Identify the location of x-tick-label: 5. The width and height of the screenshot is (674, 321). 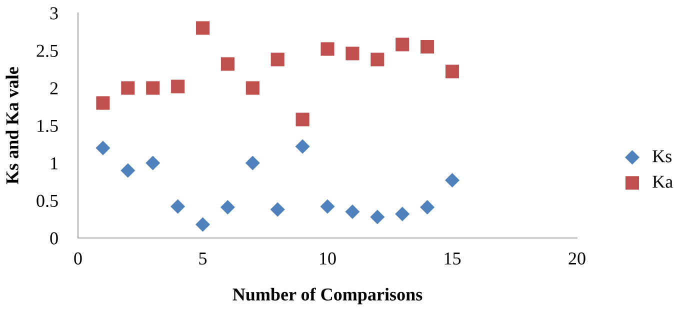
(203, 258).